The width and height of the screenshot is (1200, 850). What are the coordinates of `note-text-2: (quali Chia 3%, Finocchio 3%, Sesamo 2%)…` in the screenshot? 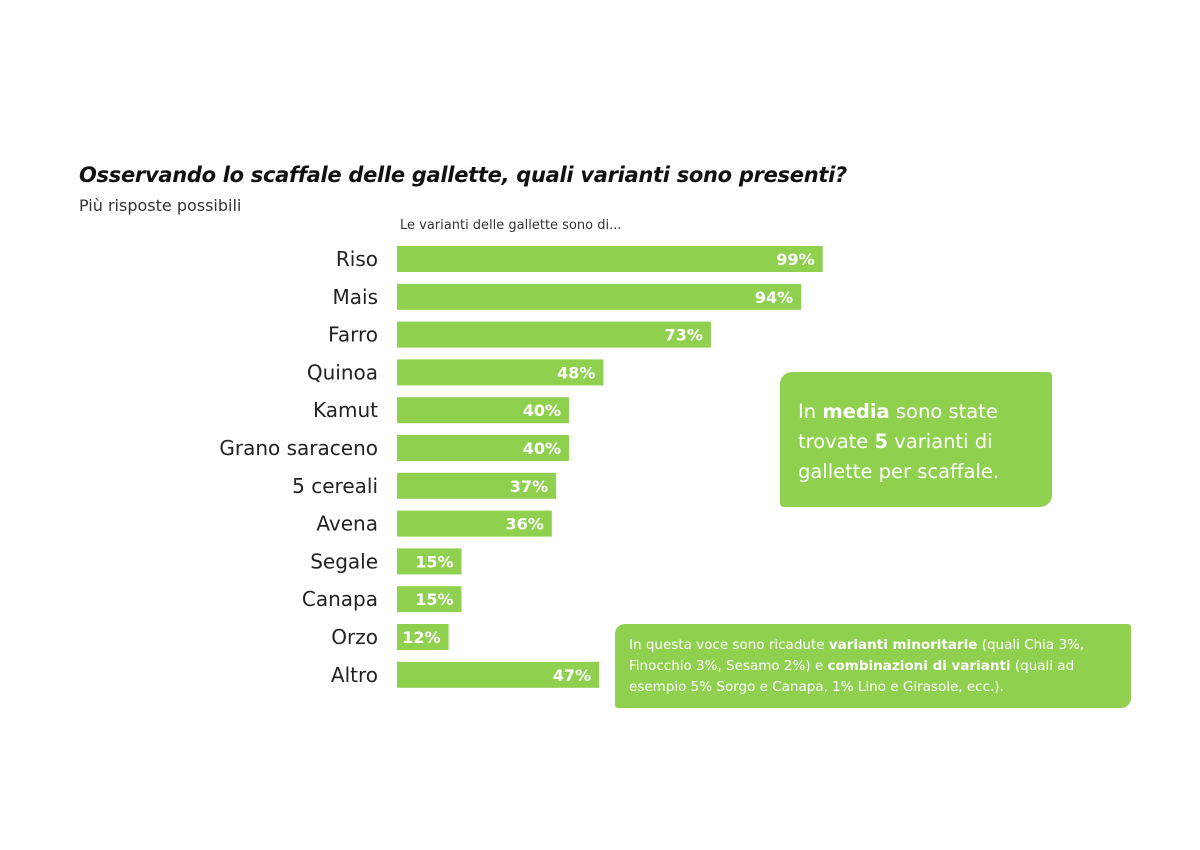 It's located at (857, 655).